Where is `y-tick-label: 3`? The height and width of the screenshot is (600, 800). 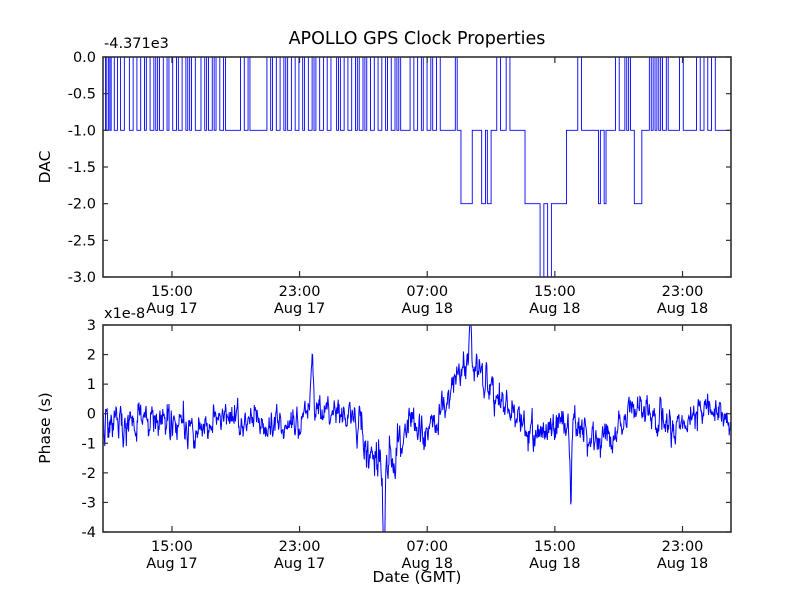 y-tick-label: 3 is located at coordinates (91, 326).